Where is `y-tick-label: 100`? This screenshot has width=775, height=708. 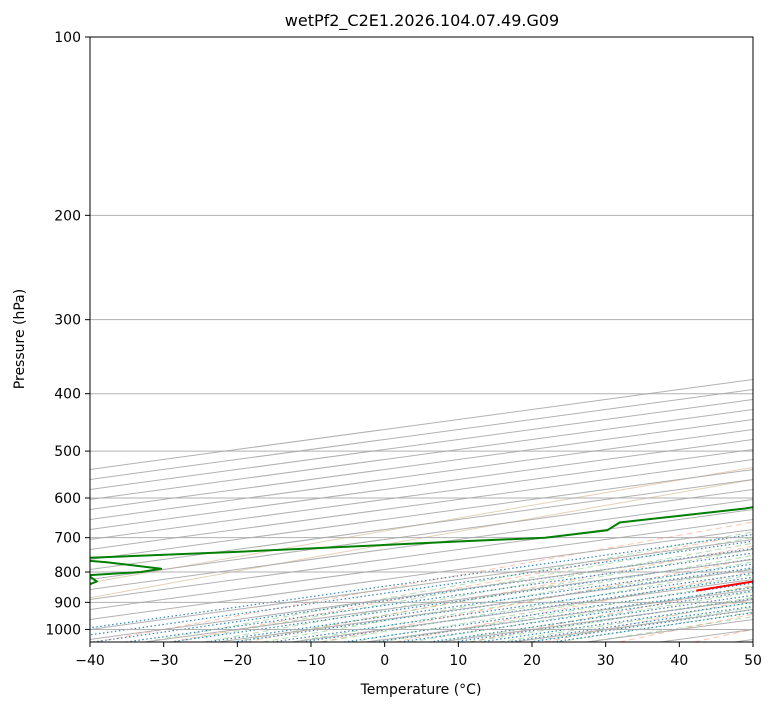
y-tick-label: 100 is located at coordinates (67, 38).